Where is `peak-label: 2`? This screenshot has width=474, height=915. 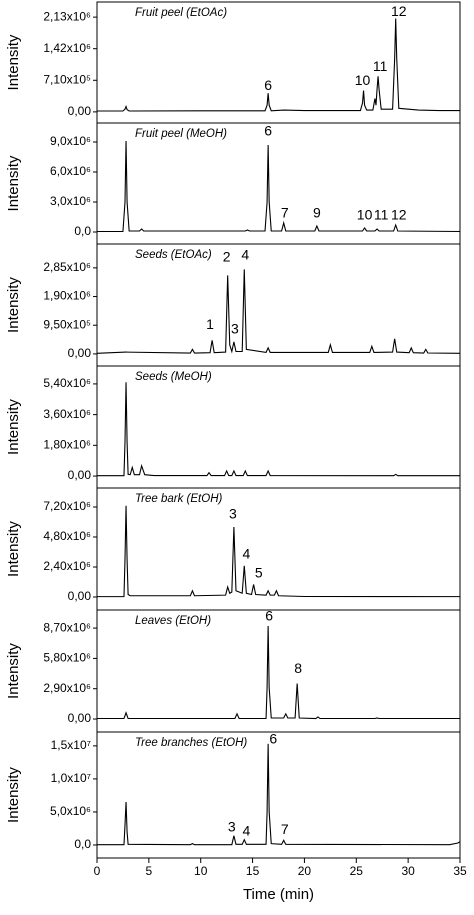 peak-label: 2 is located at coordinates (227, 257).